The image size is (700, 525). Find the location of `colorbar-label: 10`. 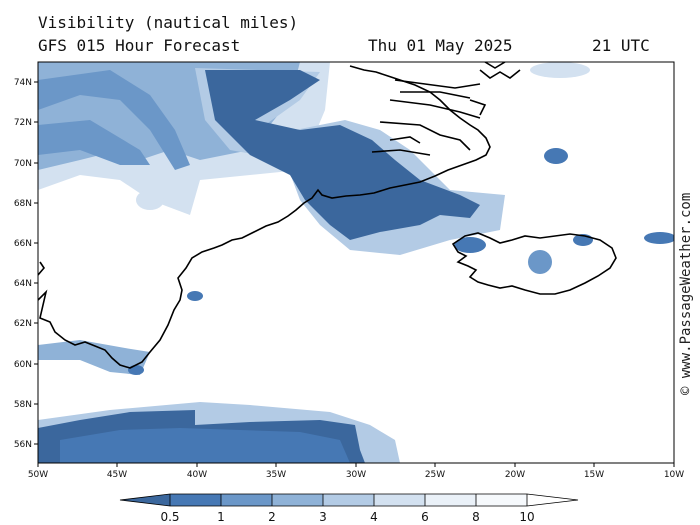

colorbar-label: 10 is located at coordinates (526, 517).